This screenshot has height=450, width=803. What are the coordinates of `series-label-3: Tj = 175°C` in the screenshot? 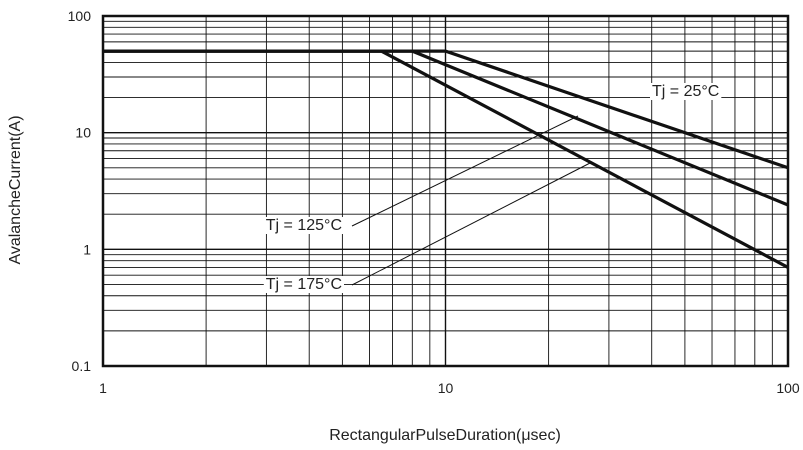 It's located at (304, 284).